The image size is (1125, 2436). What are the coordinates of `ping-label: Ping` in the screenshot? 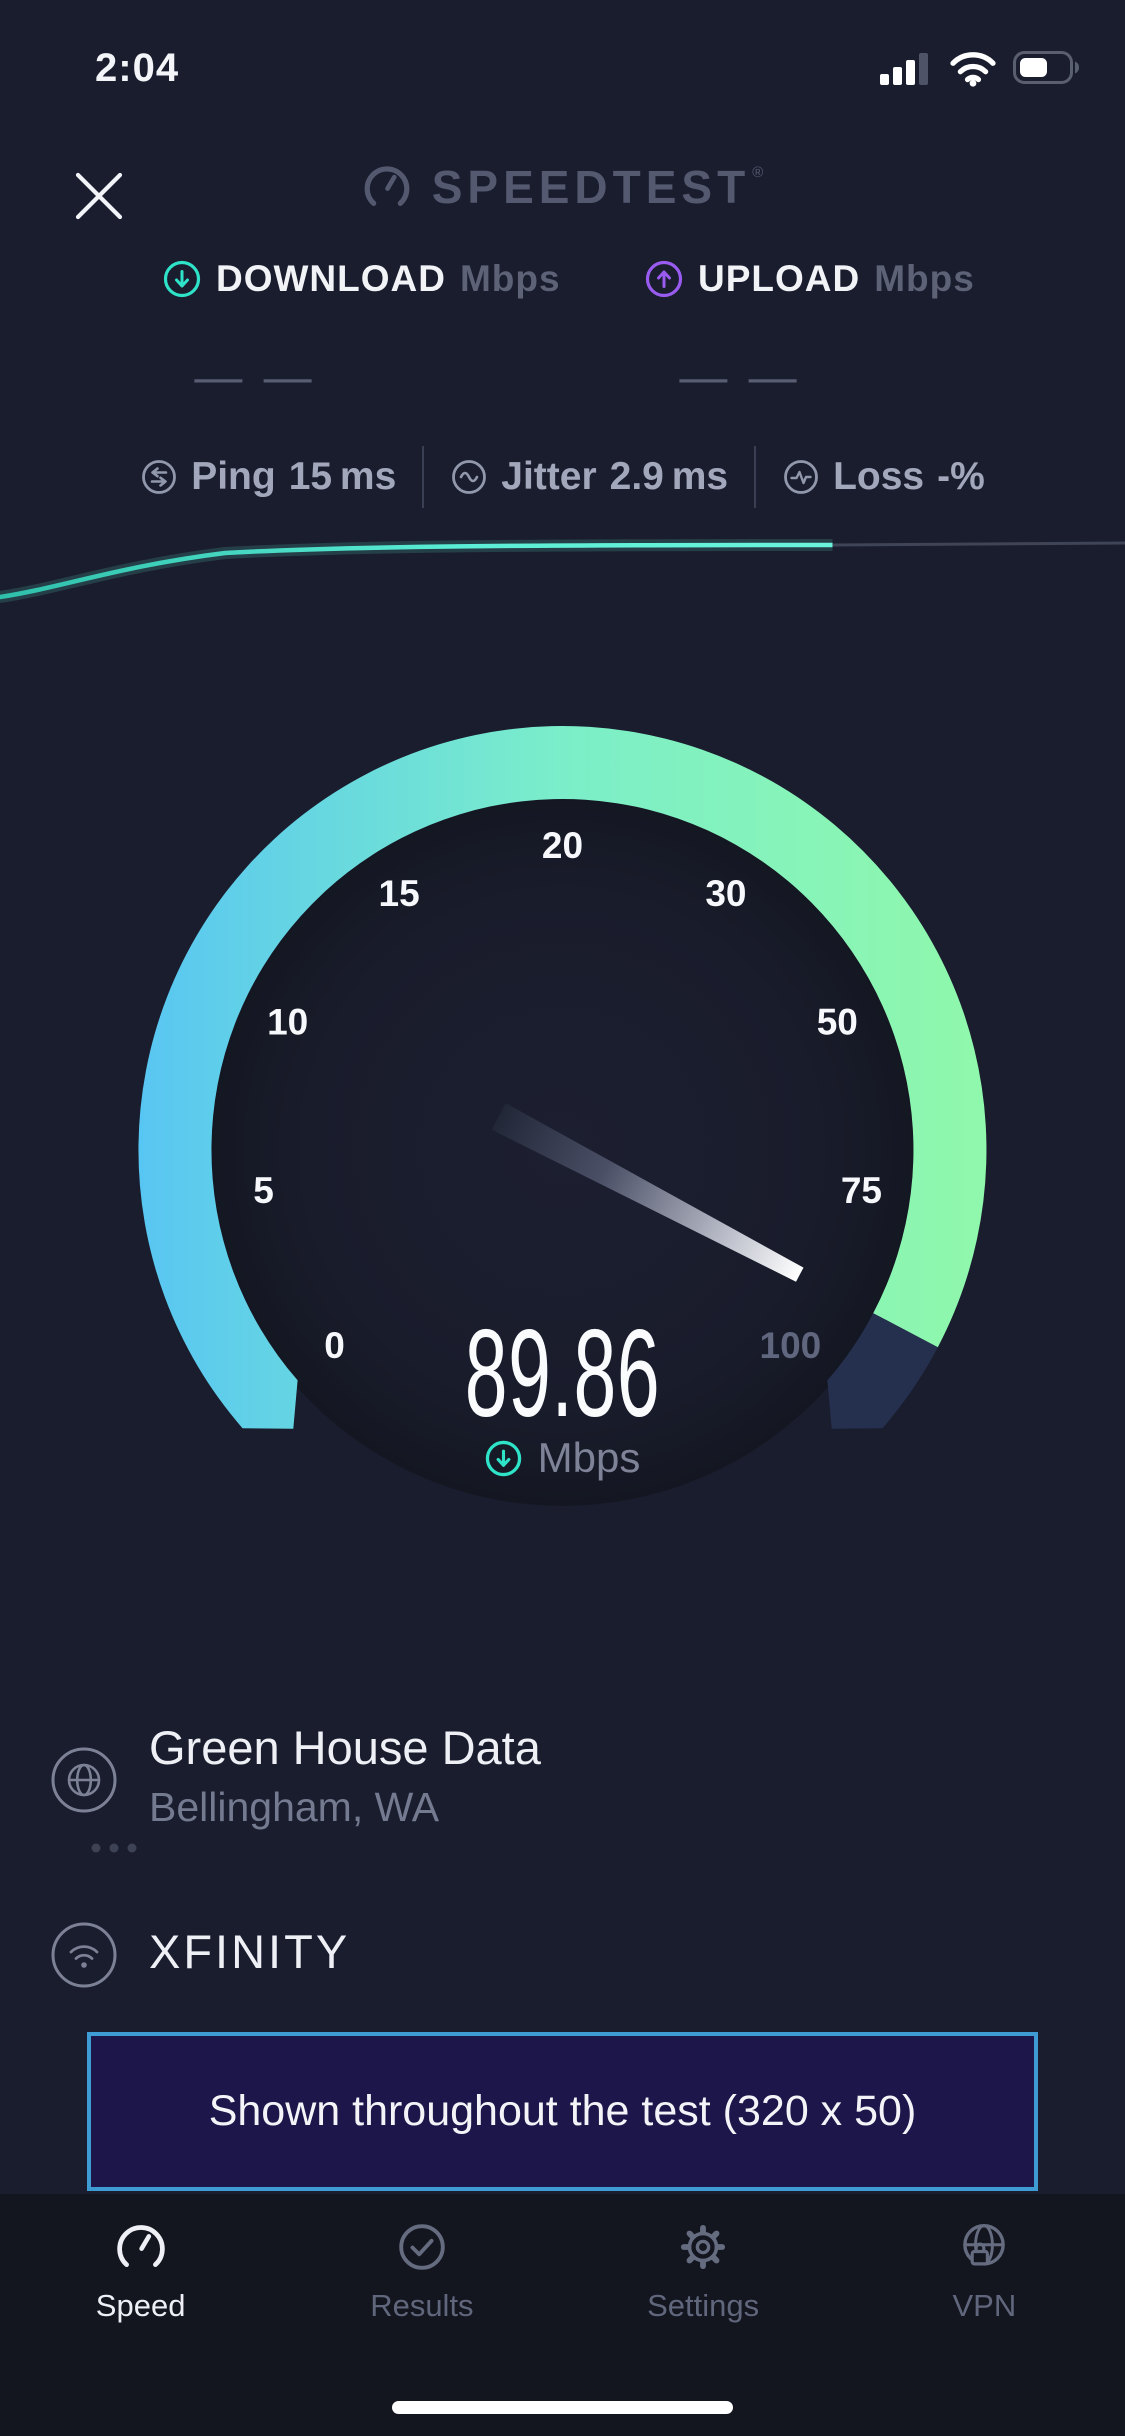 It's located at (233, 476).